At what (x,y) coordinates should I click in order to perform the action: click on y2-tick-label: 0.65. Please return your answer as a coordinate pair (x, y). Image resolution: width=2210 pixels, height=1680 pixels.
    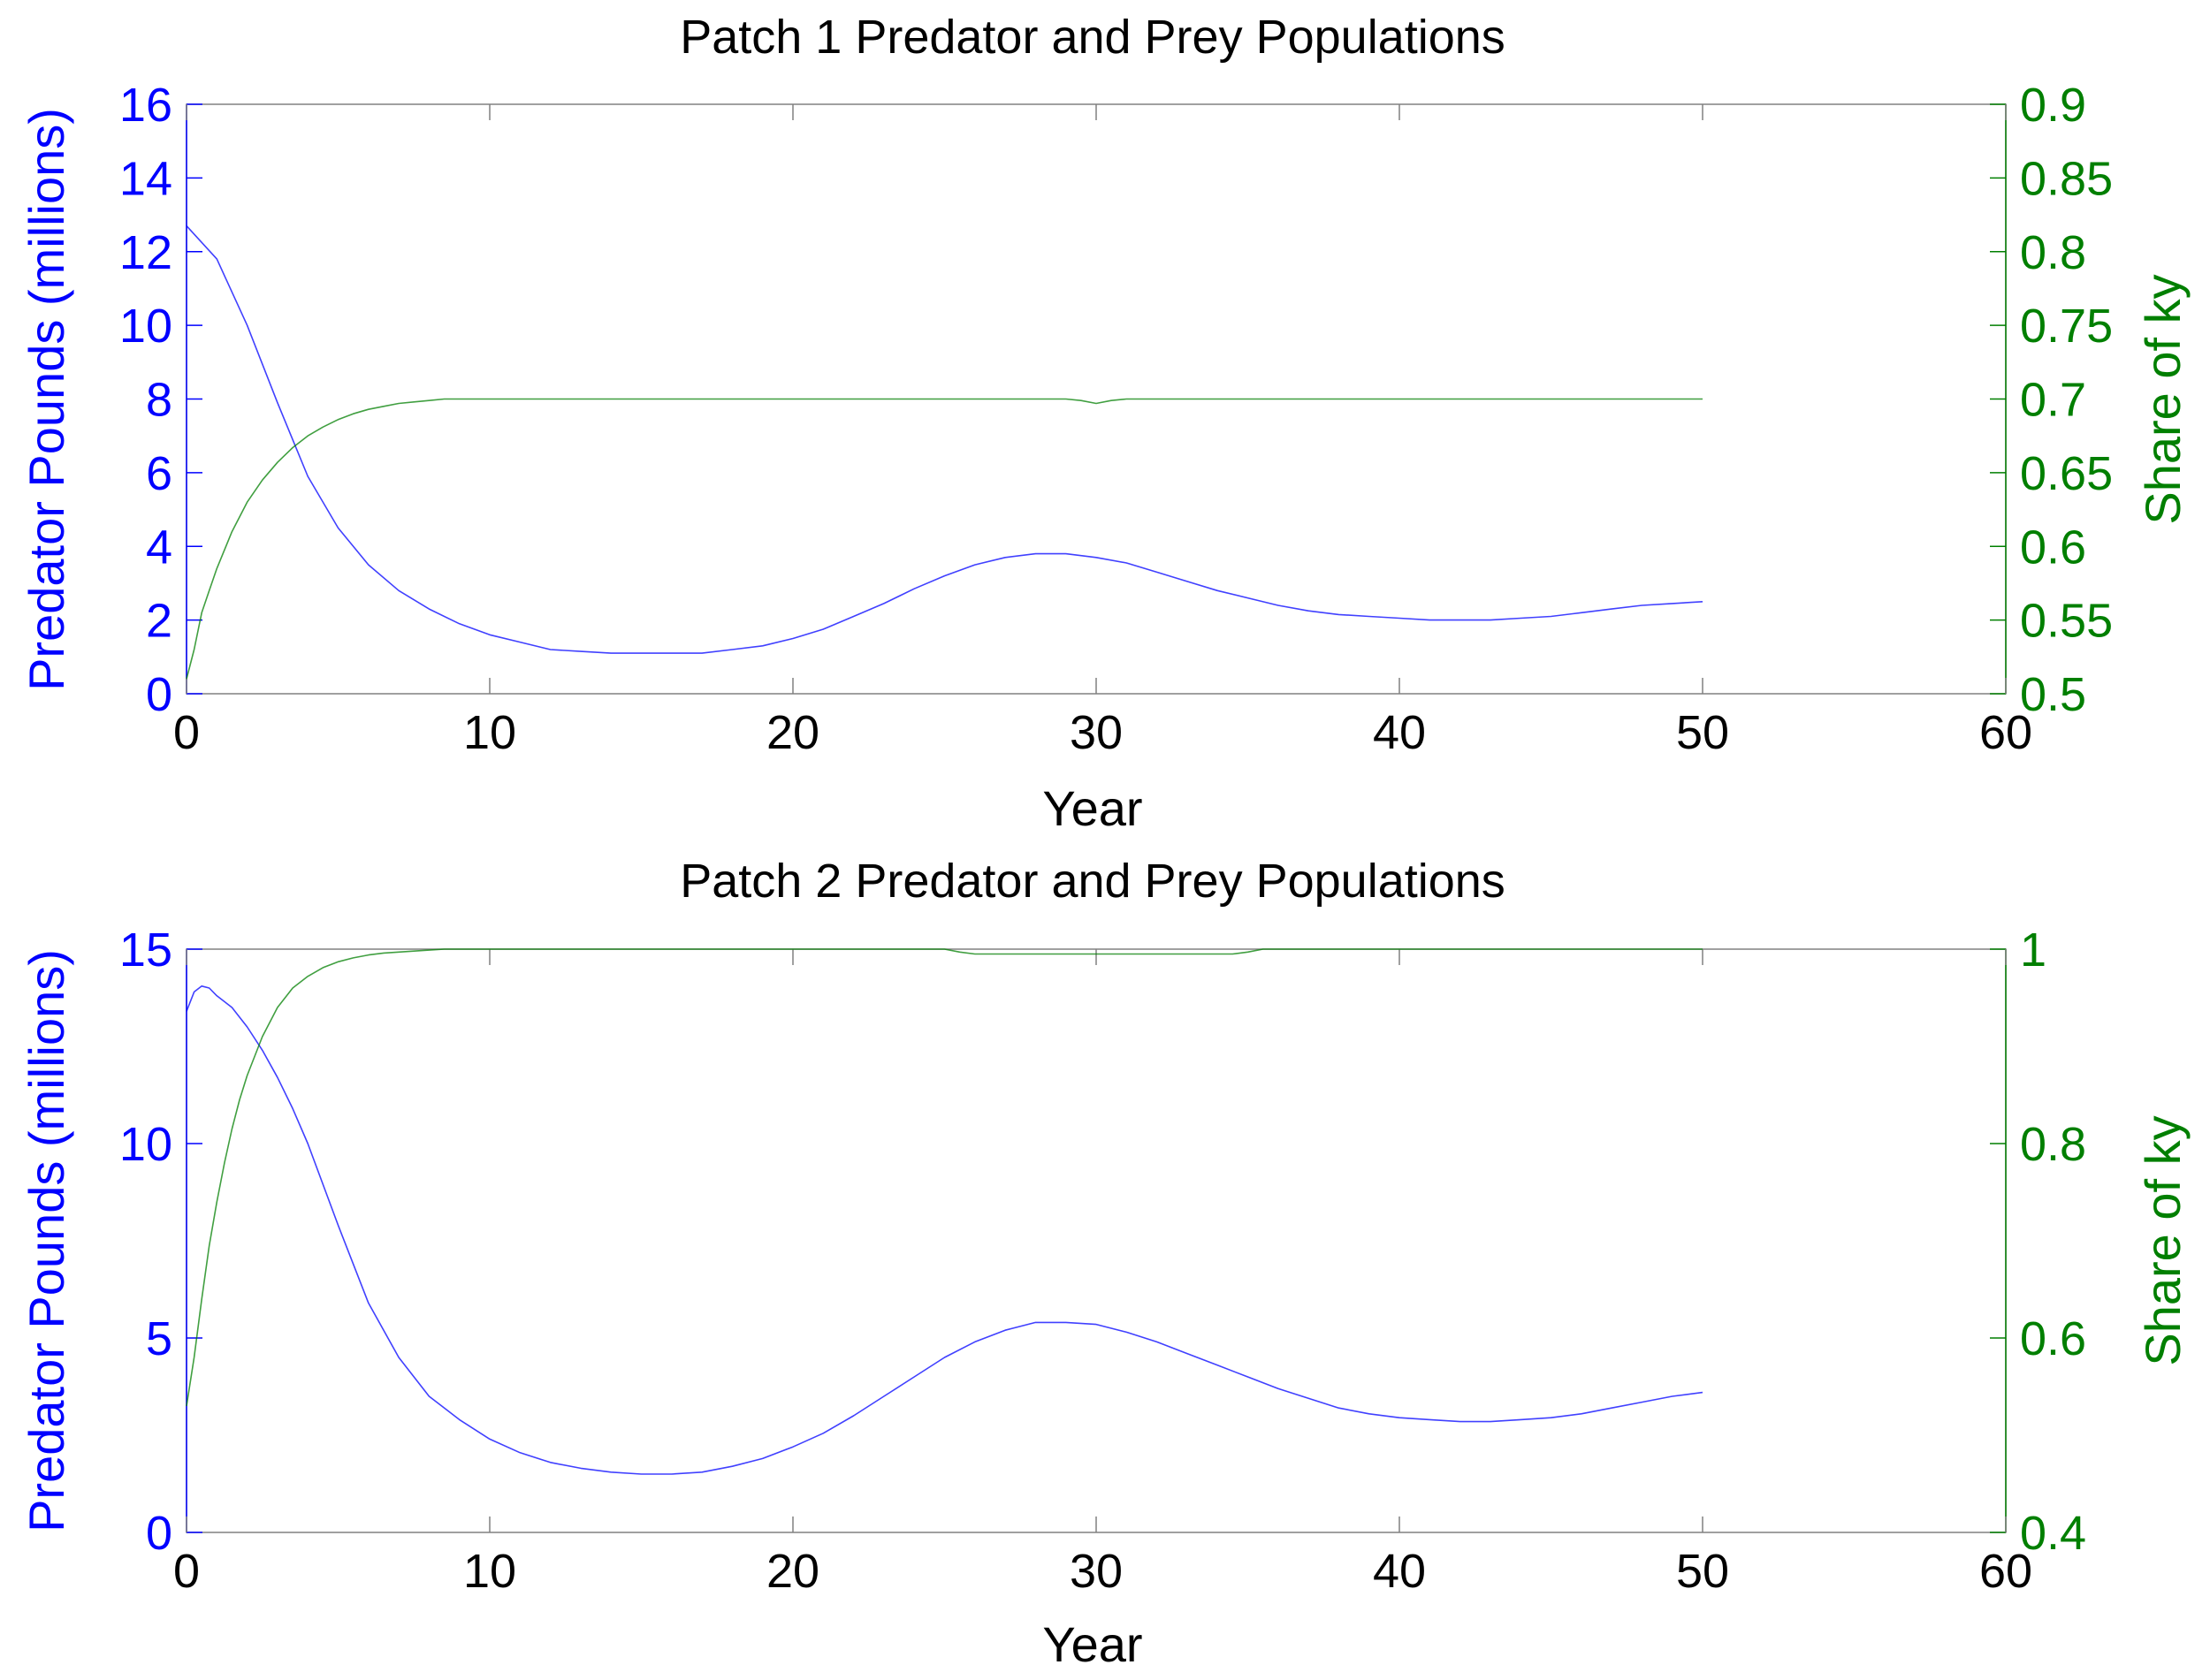
    Looking at the image, I should click on (2066, 474).